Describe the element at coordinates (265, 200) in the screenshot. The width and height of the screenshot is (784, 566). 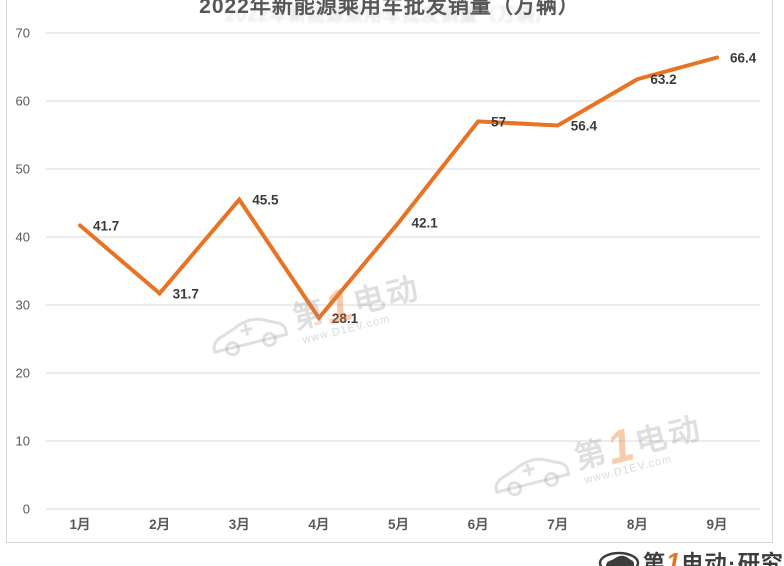
I see `data-point-label: 45.5` at that location.